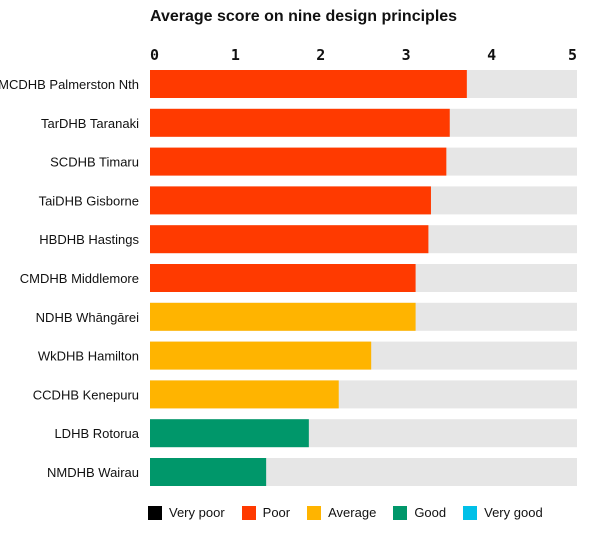  I want to click on category-label: WkDHB Hamilton, so click(88, 356).